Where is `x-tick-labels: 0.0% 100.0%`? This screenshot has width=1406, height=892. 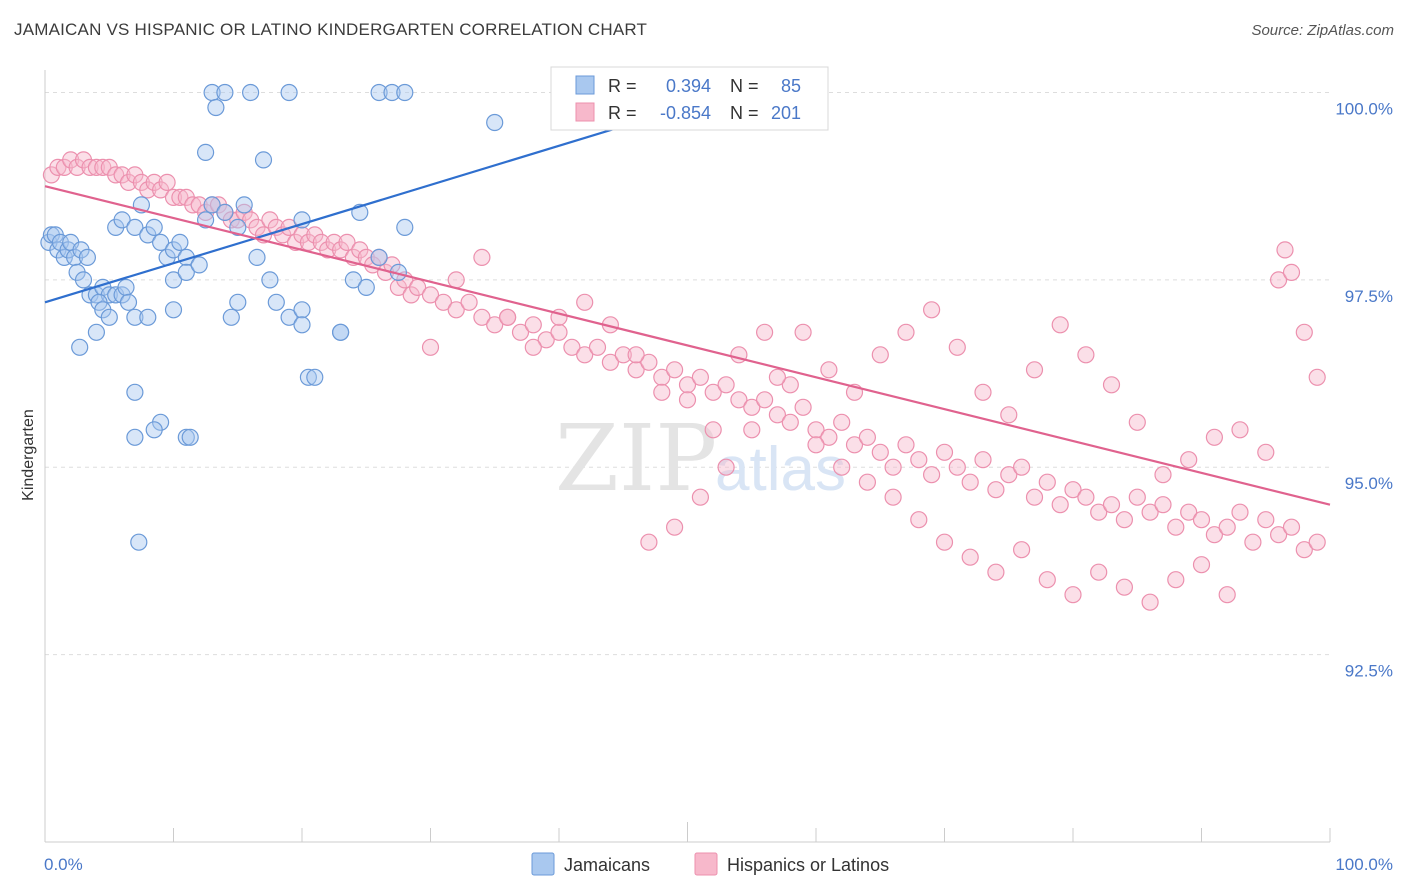 x-tick-labels: 0.0% 100.0% is located at coordinates (718, 864).